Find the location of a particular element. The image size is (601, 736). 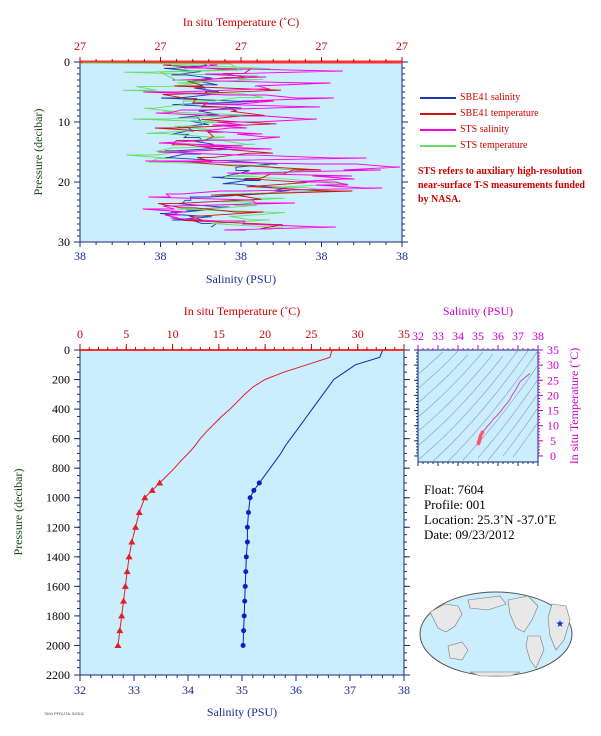

main-pressure-tick-label: 0 is located at coordinates (67, 350).